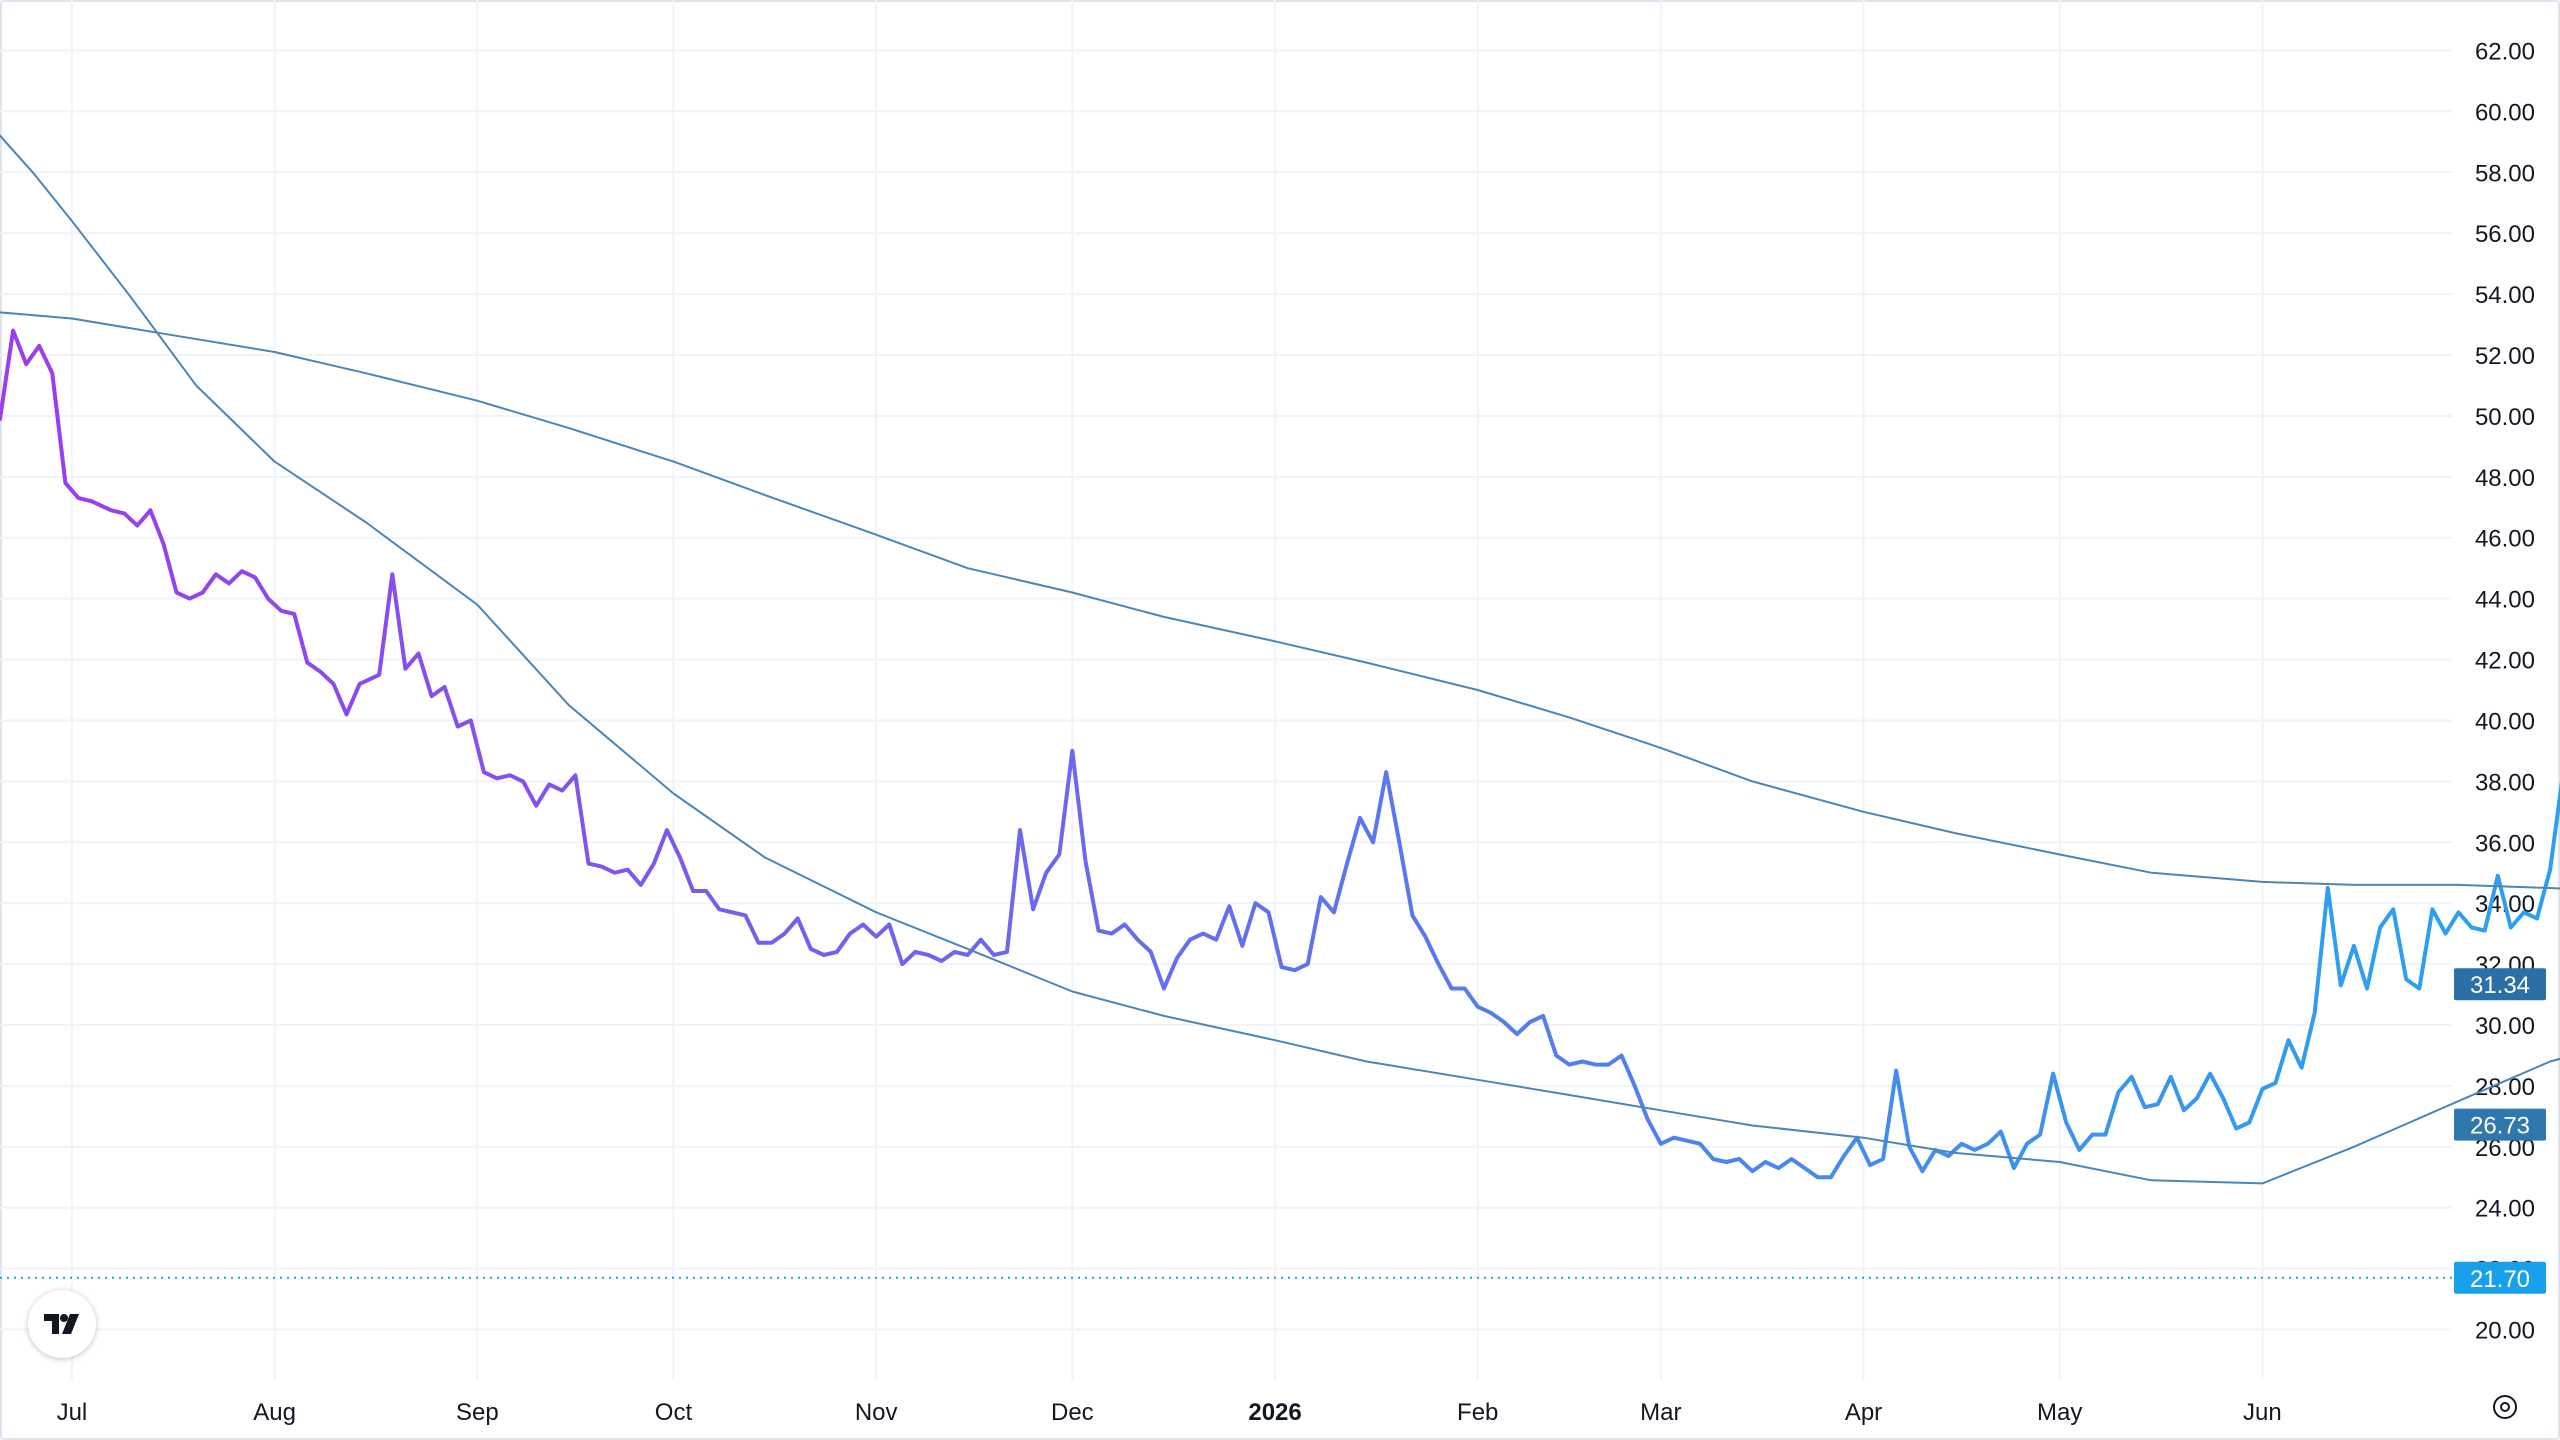  I want to click on y-tick-label: 38.00, so click(2505, 782).